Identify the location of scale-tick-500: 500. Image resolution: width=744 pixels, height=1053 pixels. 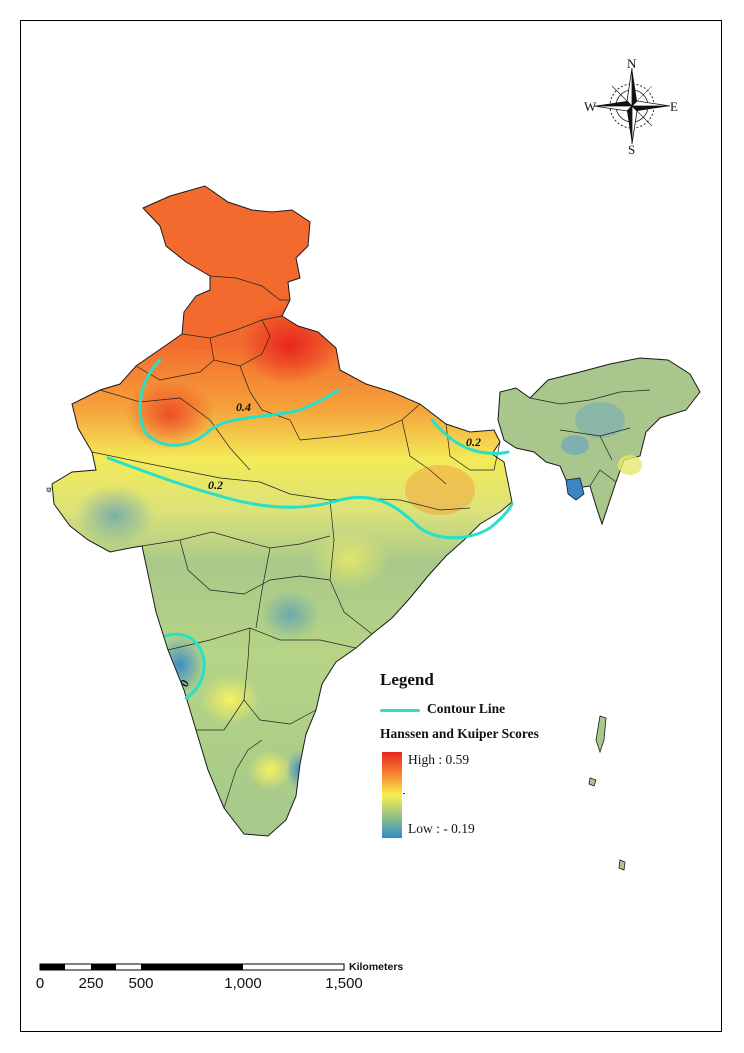
(141, 983).